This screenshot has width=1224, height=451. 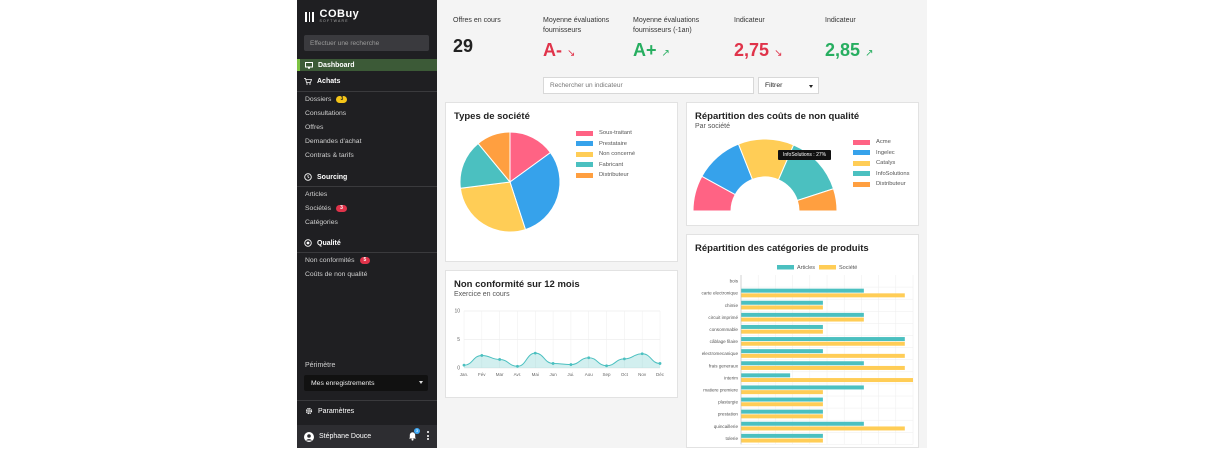 I want to click on sidebar-item-dashboard: Dashboard, so click(x=367, y=65).